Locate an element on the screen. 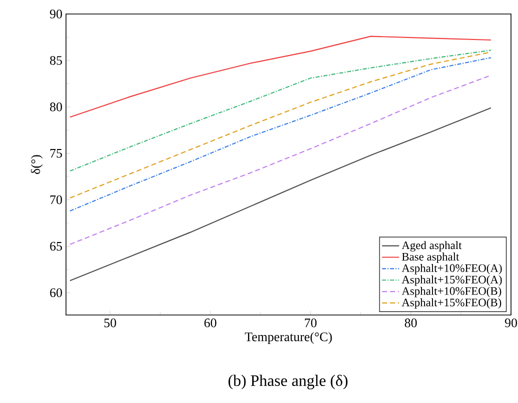 This screenshot has width=518, height=403. y-tick-label: 60 is located at coordinates (56, 293).